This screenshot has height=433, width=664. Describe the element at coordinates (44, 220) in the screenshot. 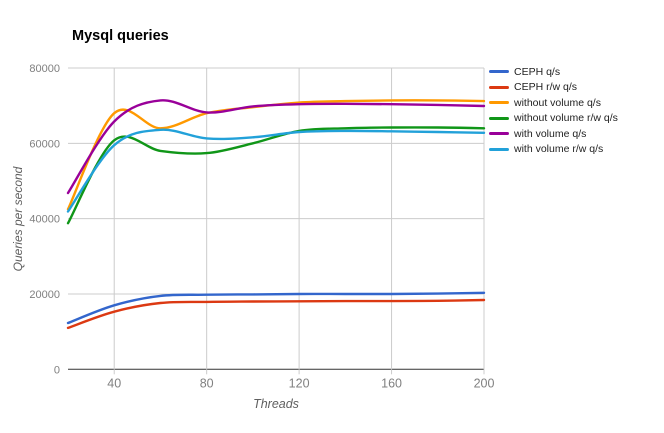

I see `y-tick-label: 40000` at that location.